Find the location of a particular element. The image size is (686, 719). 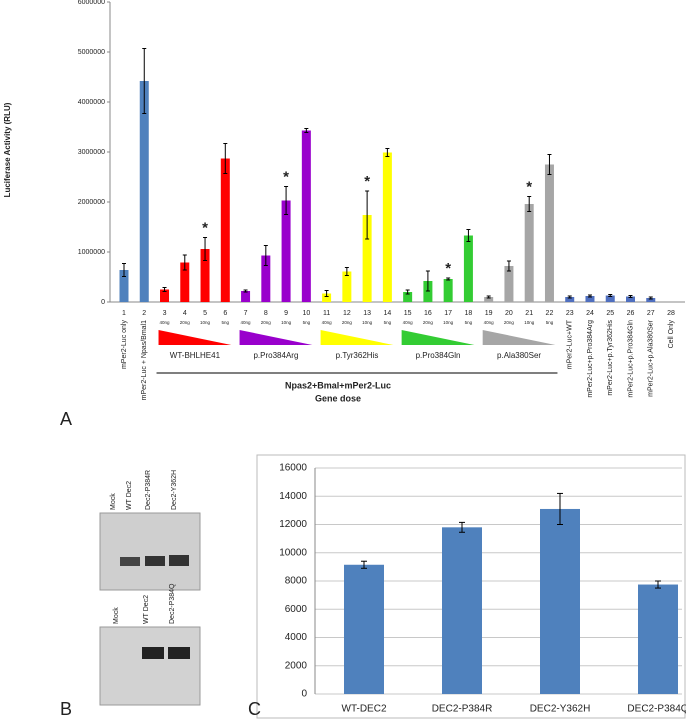

x-tick-label: 26 is located at coordinates (631, 313).